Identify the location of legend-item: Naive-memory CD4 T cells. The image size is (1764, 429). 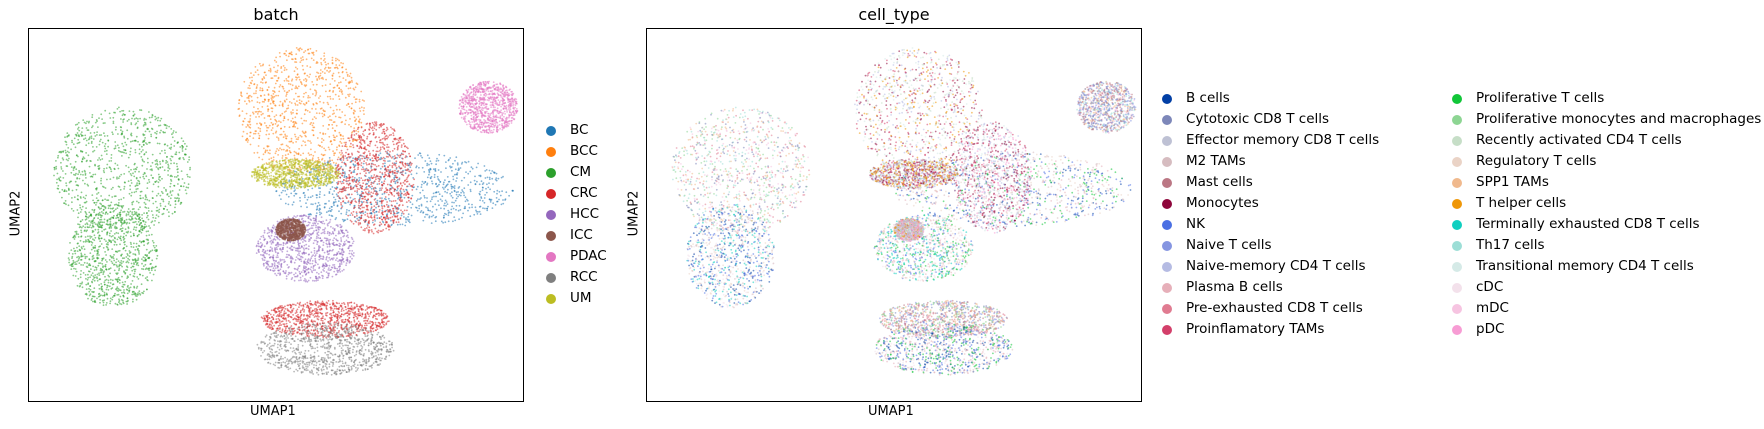
(1267, 266).